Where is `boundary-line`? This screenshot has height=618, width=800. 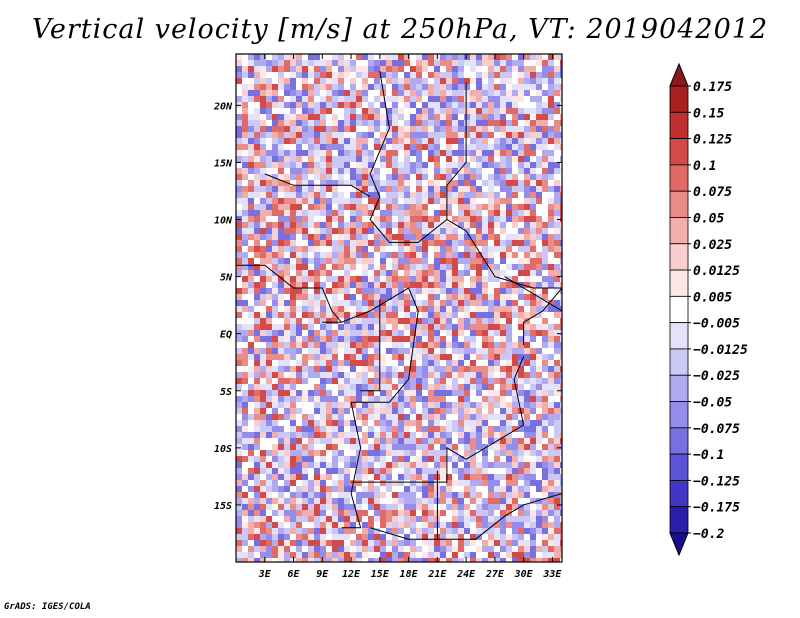 boundary-line is located at coordinates (465, 180).